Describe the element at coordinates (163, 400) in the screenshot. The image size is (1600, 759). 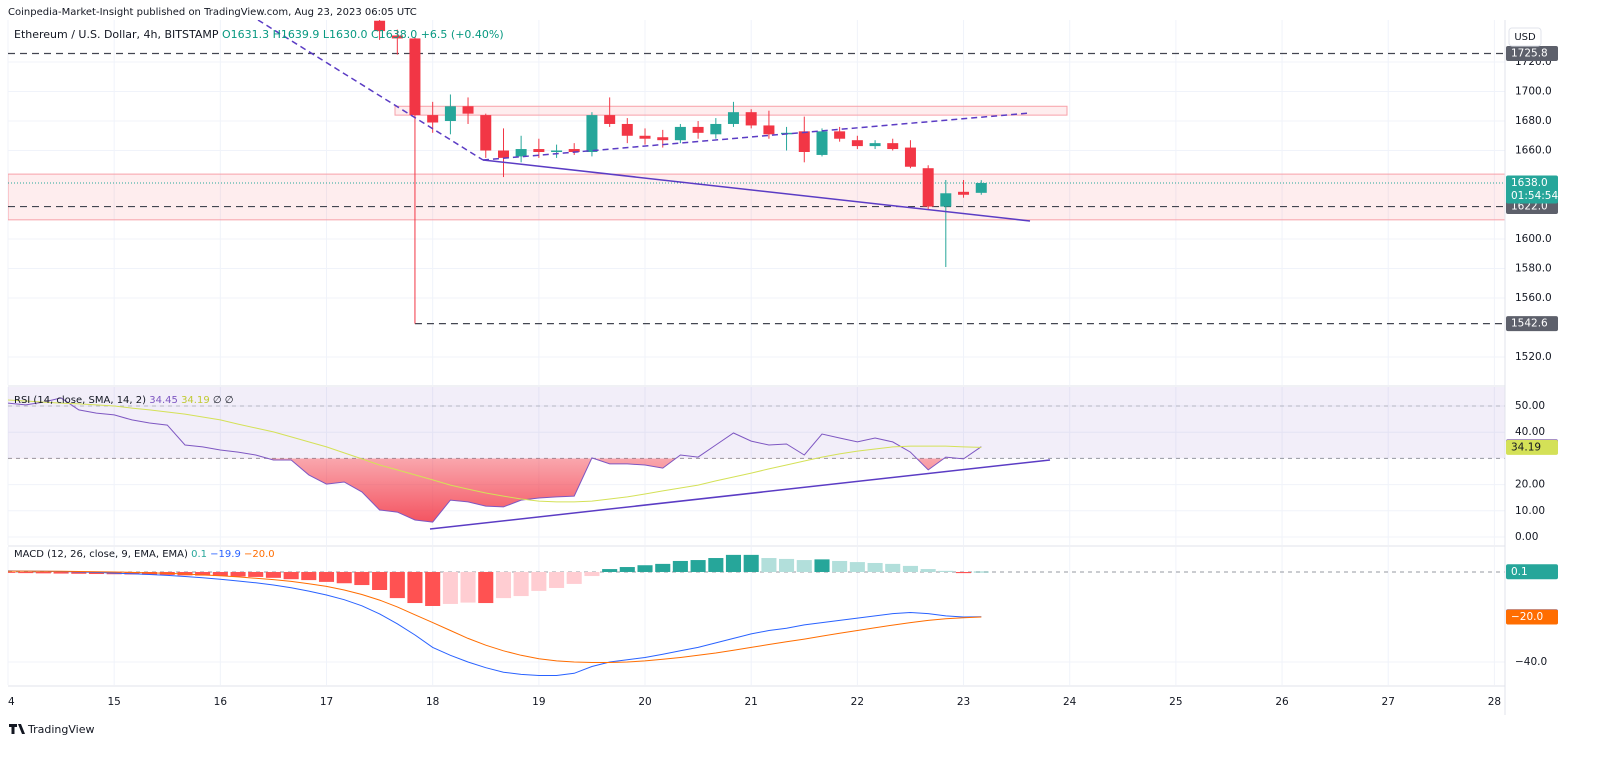
I see `rsi-value: 34.45` at that location.